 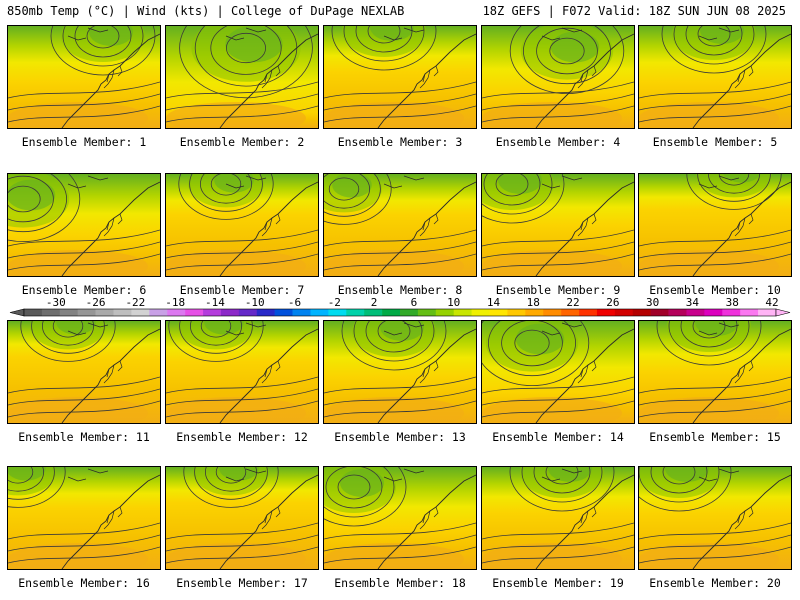 I want to click on colorbar-tick-label: -2, so click(x=334, y=303).